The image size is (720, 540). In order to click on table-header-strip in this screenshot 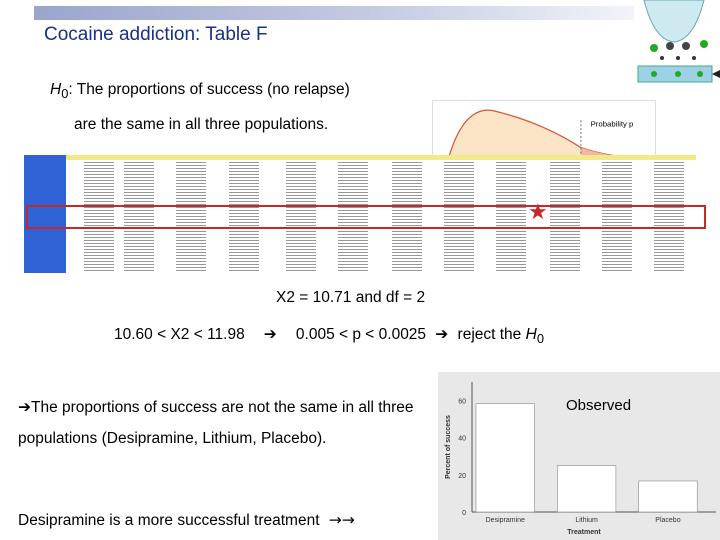, I will do `click(381, 157)`.